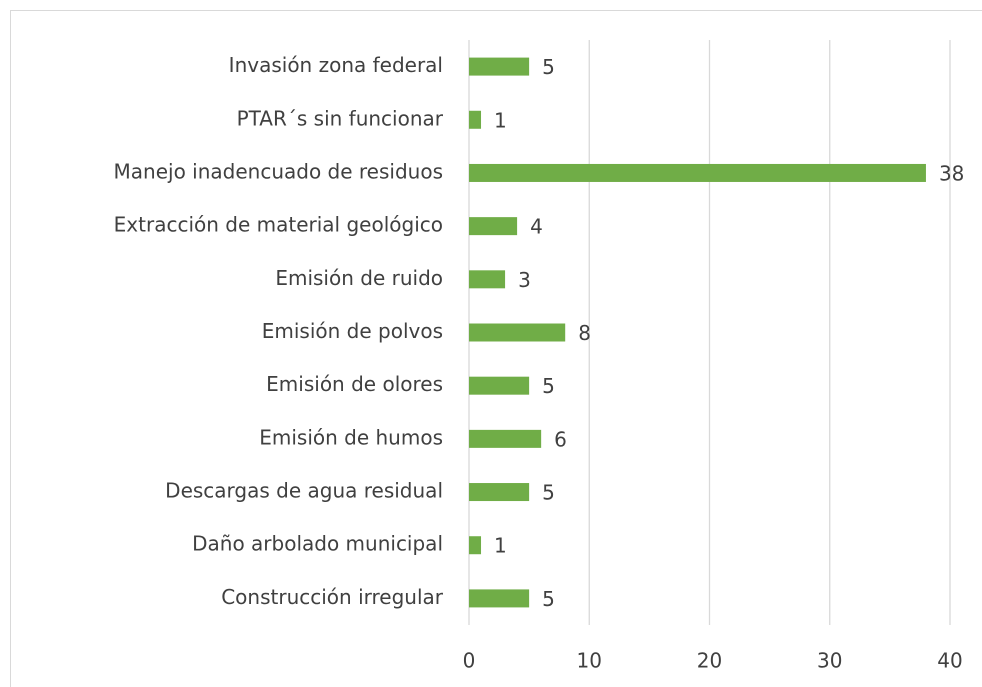 This screenshot has width=982, height=687. Describe the element at coordinates (469, 661) in the screenshot. I see `x-tick-label: 0` at that location.